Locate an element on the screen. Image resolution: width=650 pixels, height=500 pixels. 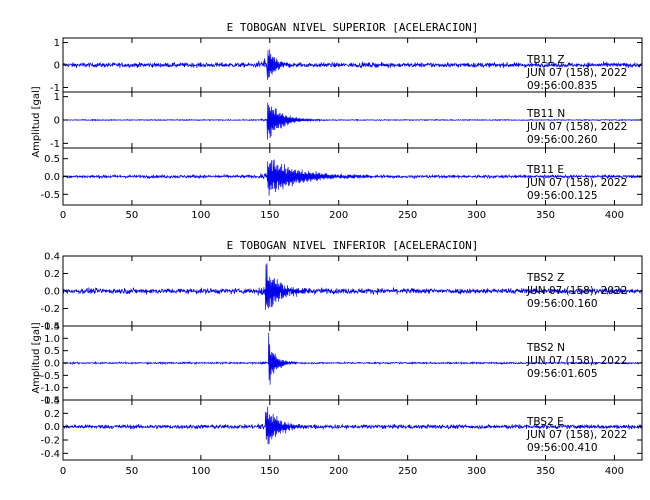
record-time: 09:56:00.410 is located at coordinates (562, 448).